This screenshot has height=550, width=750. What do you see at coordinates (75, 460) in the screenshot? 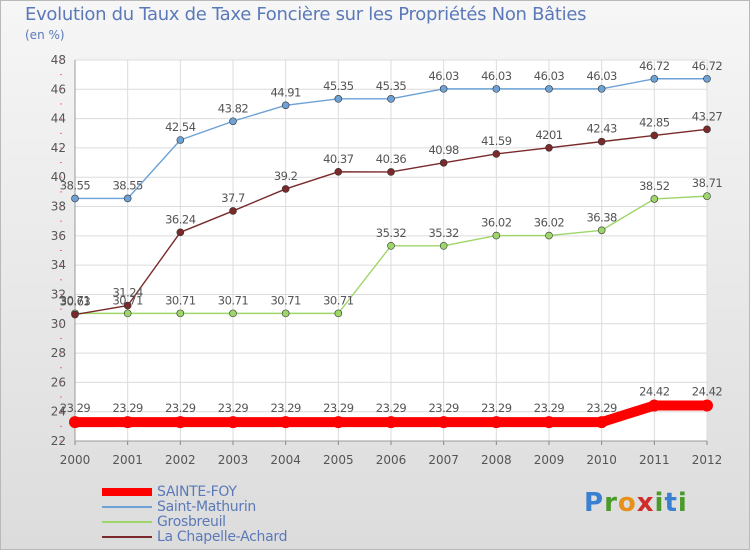
I see `x-tick-label: 2000` at bounding box center [75, 460].